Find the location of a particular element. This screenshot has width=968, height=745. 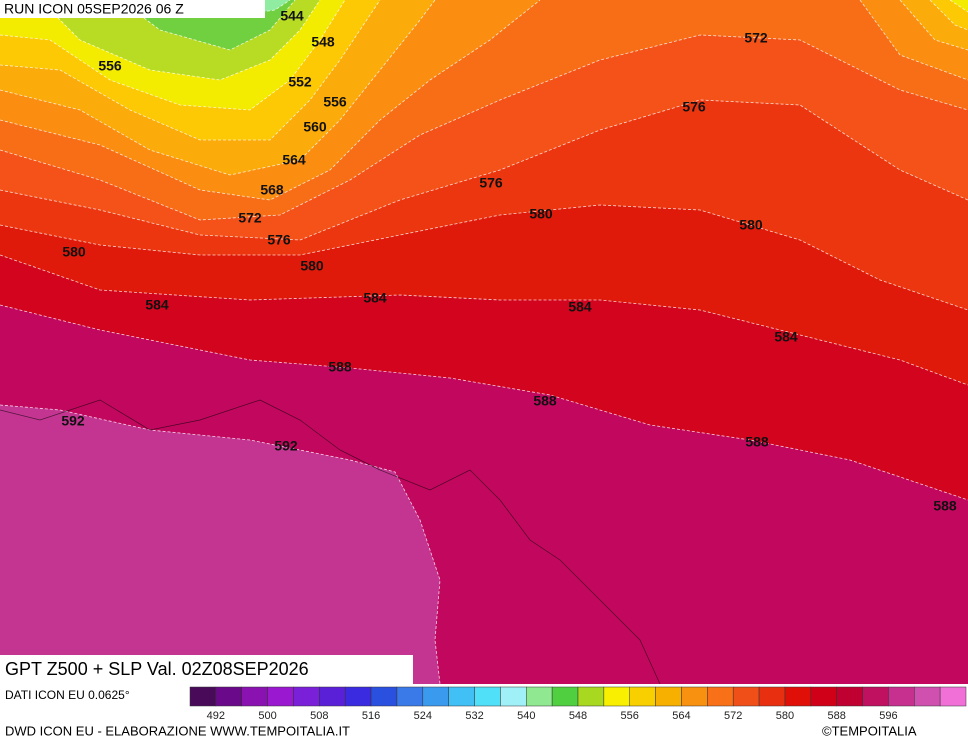

legend-label: 540 is located at coordinates (526, 716).